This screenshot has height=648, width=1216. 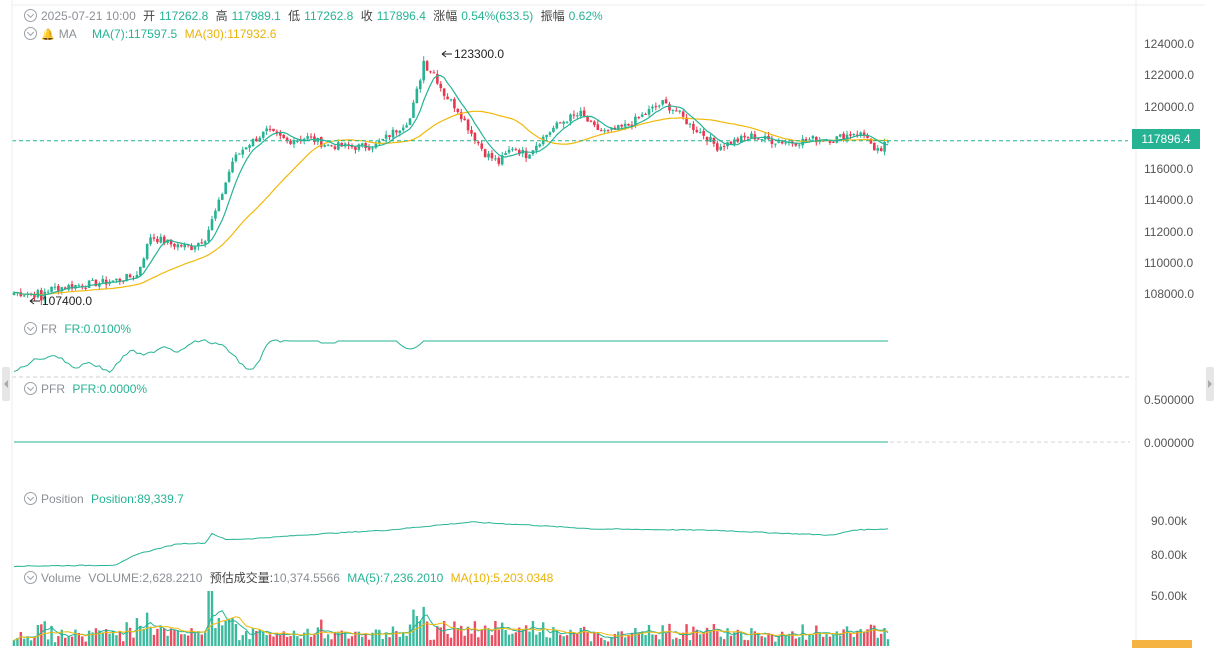 What do you see at coordinates (98, 329) in the screenshot?
I see `fr-value: FR:0.0100%` at bounding box center [98, 329].